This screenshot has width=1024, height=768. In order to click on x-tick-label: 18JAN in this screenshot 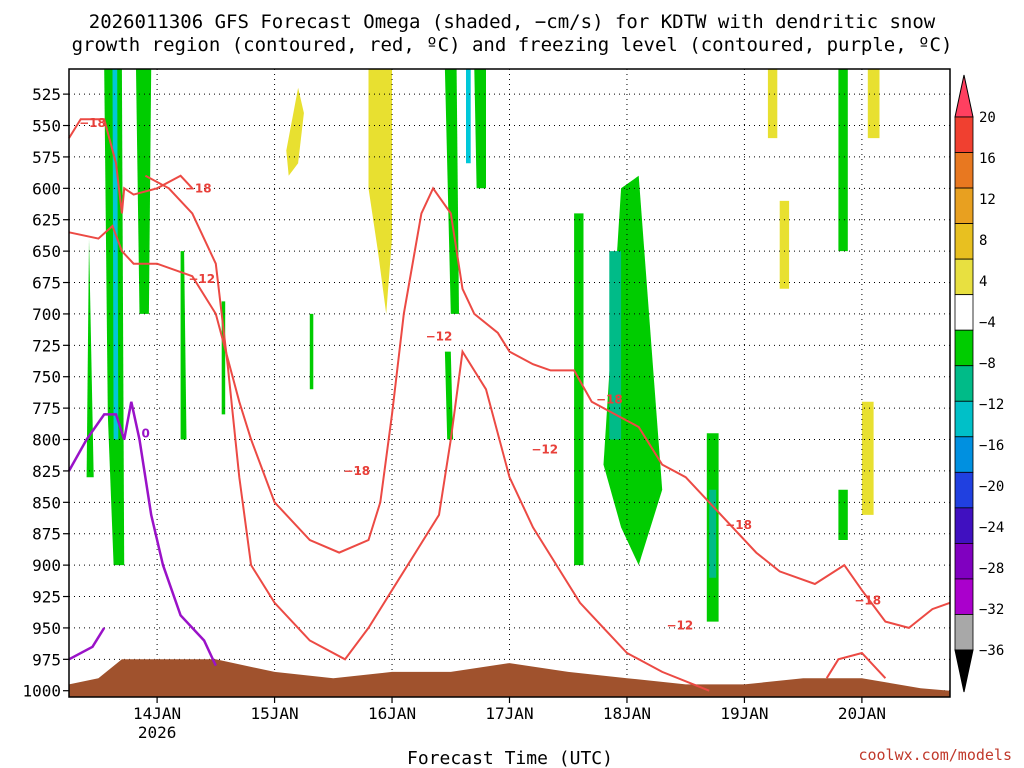, I will do `click(627, 713)`.